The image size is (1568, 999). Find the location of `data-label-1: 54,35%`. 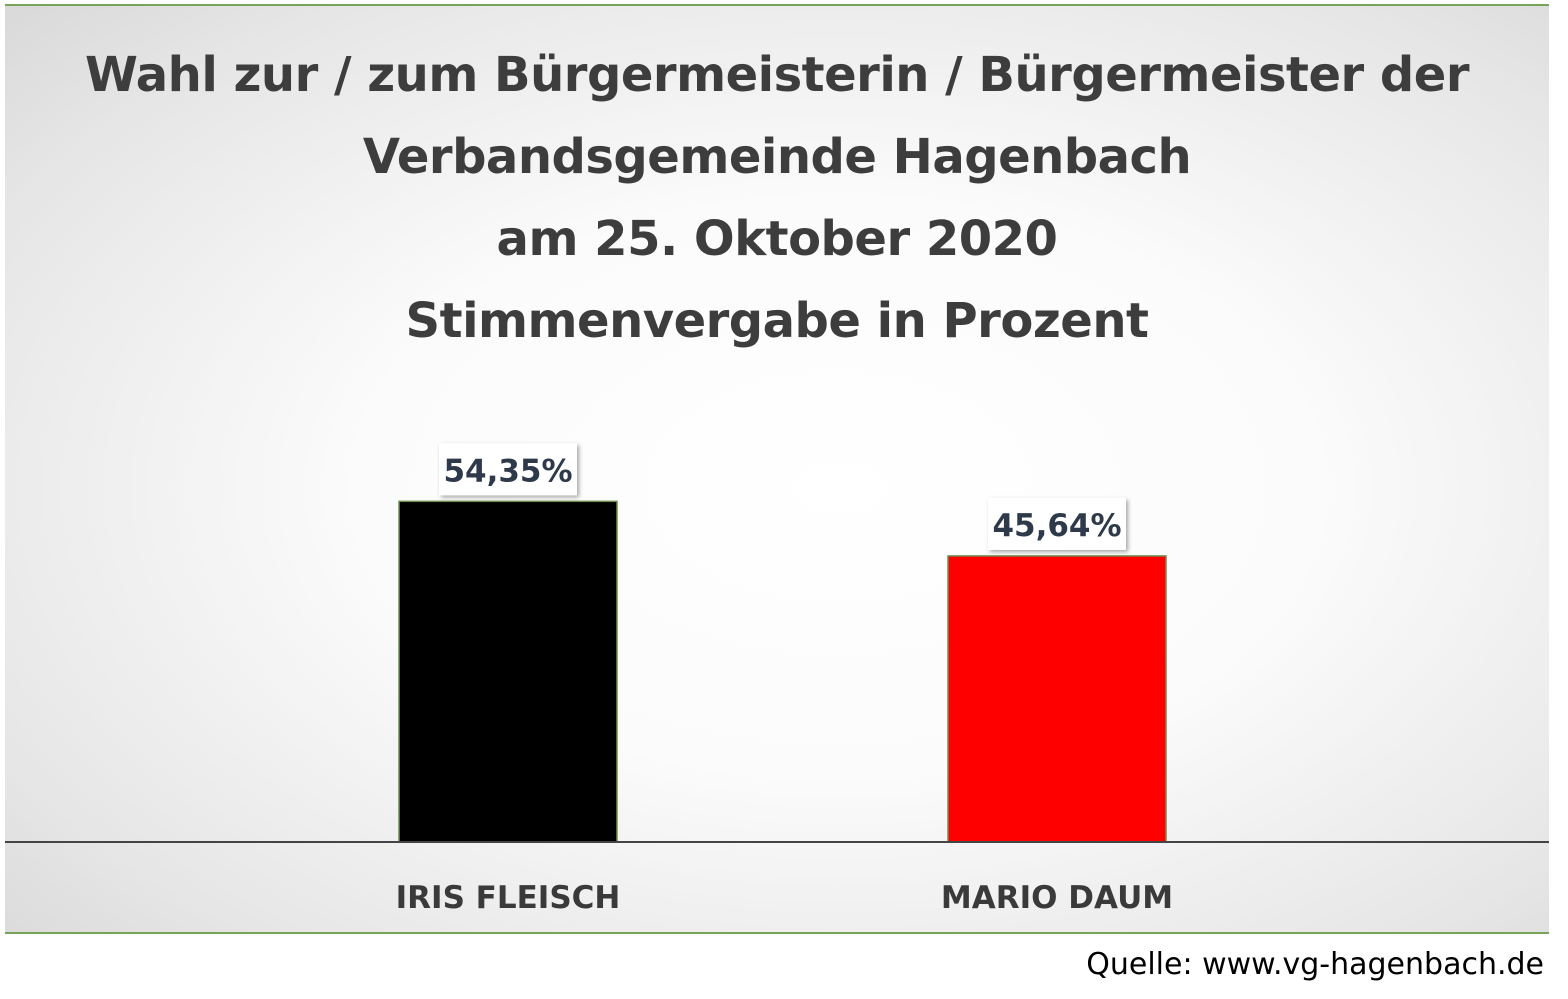

data-label-1: 54,35% is located at coordinates (507, 471).